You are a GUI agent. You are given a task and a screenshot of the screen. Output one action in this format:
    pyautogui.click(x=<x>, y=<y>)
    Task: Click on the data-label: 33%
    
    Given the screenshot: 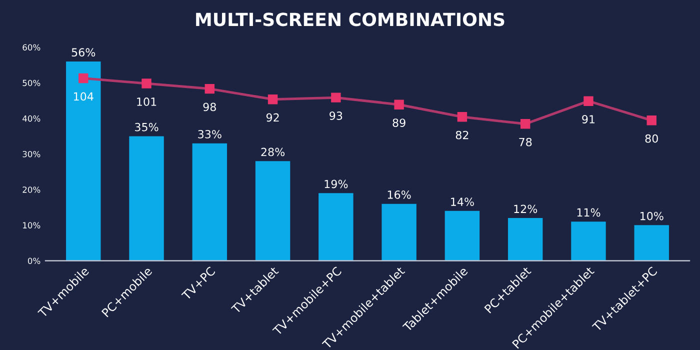 What is the action you would take?
    pyautogui.click(x=210, y=134)
    